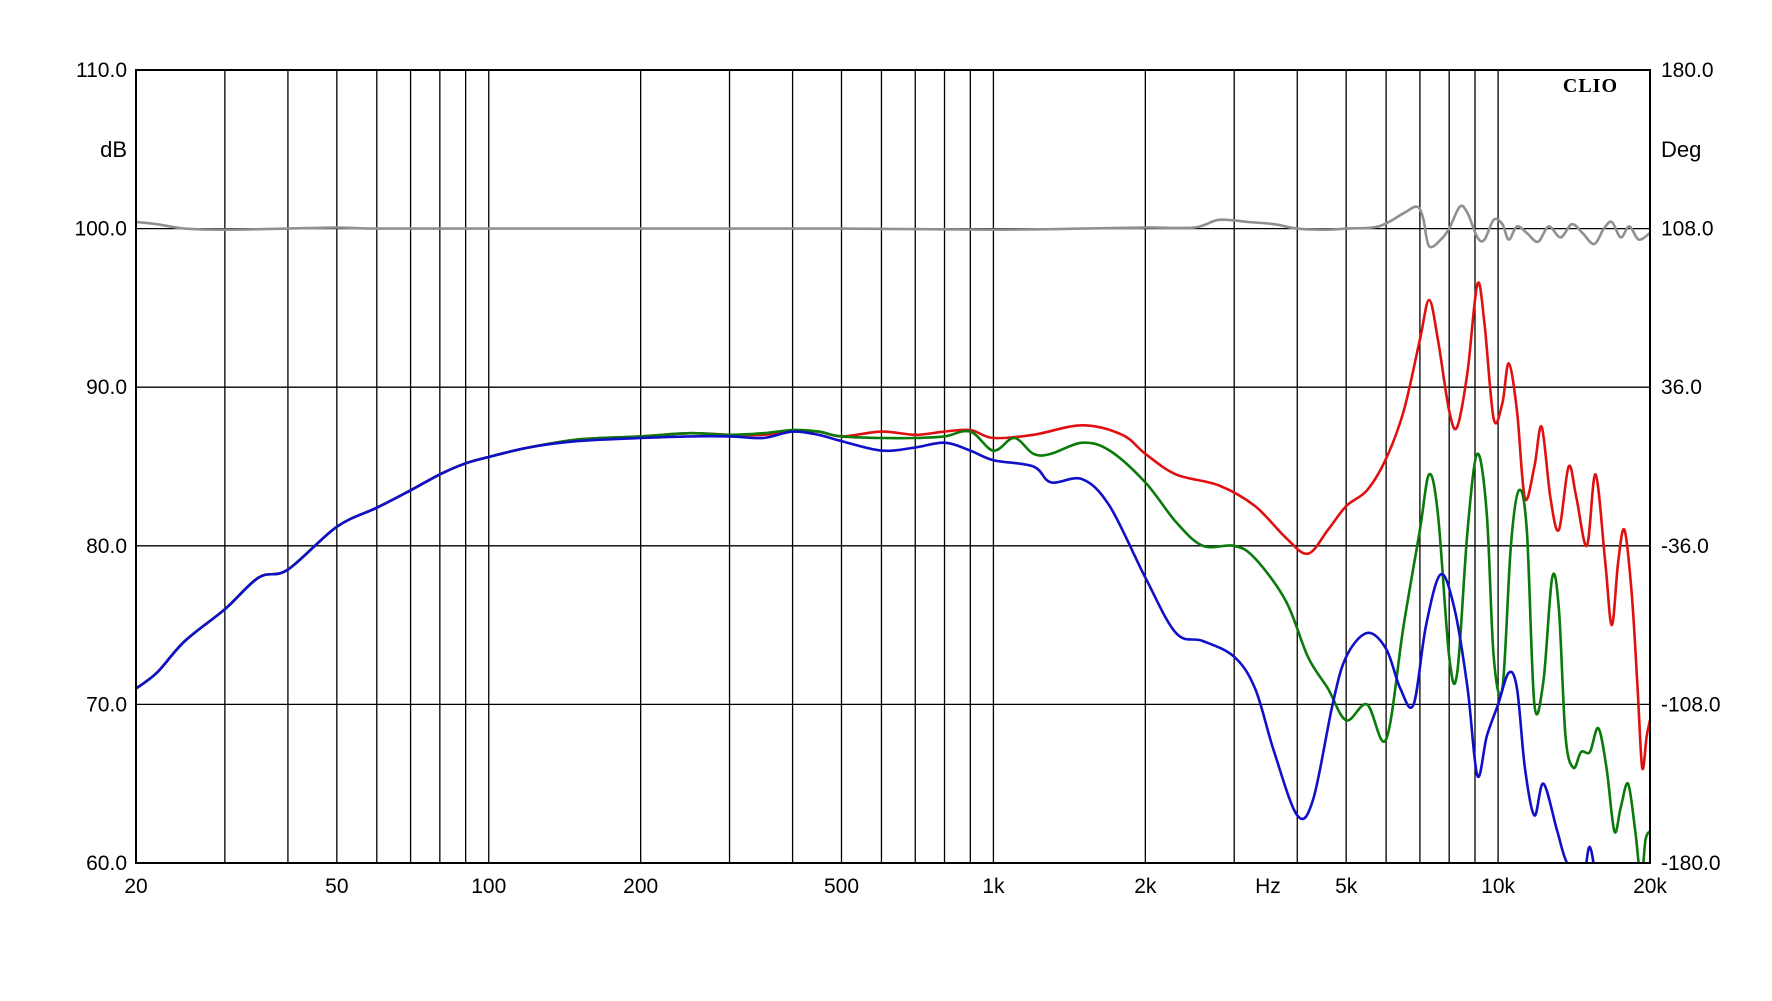  Describe the element at coordinates (640, 886) in the screenshot. I see `x-tick-label: 200` at that location.